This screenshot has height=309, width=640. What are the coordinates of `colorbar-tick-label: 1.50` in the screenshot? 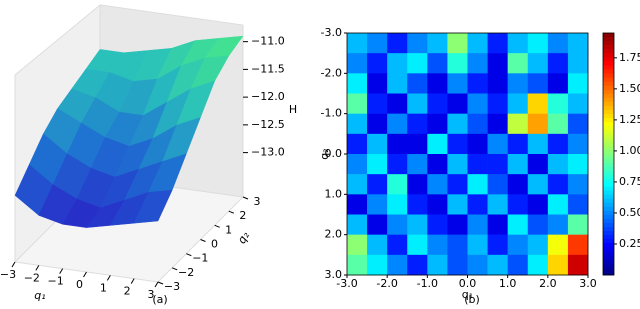 It's located at (629, 88).